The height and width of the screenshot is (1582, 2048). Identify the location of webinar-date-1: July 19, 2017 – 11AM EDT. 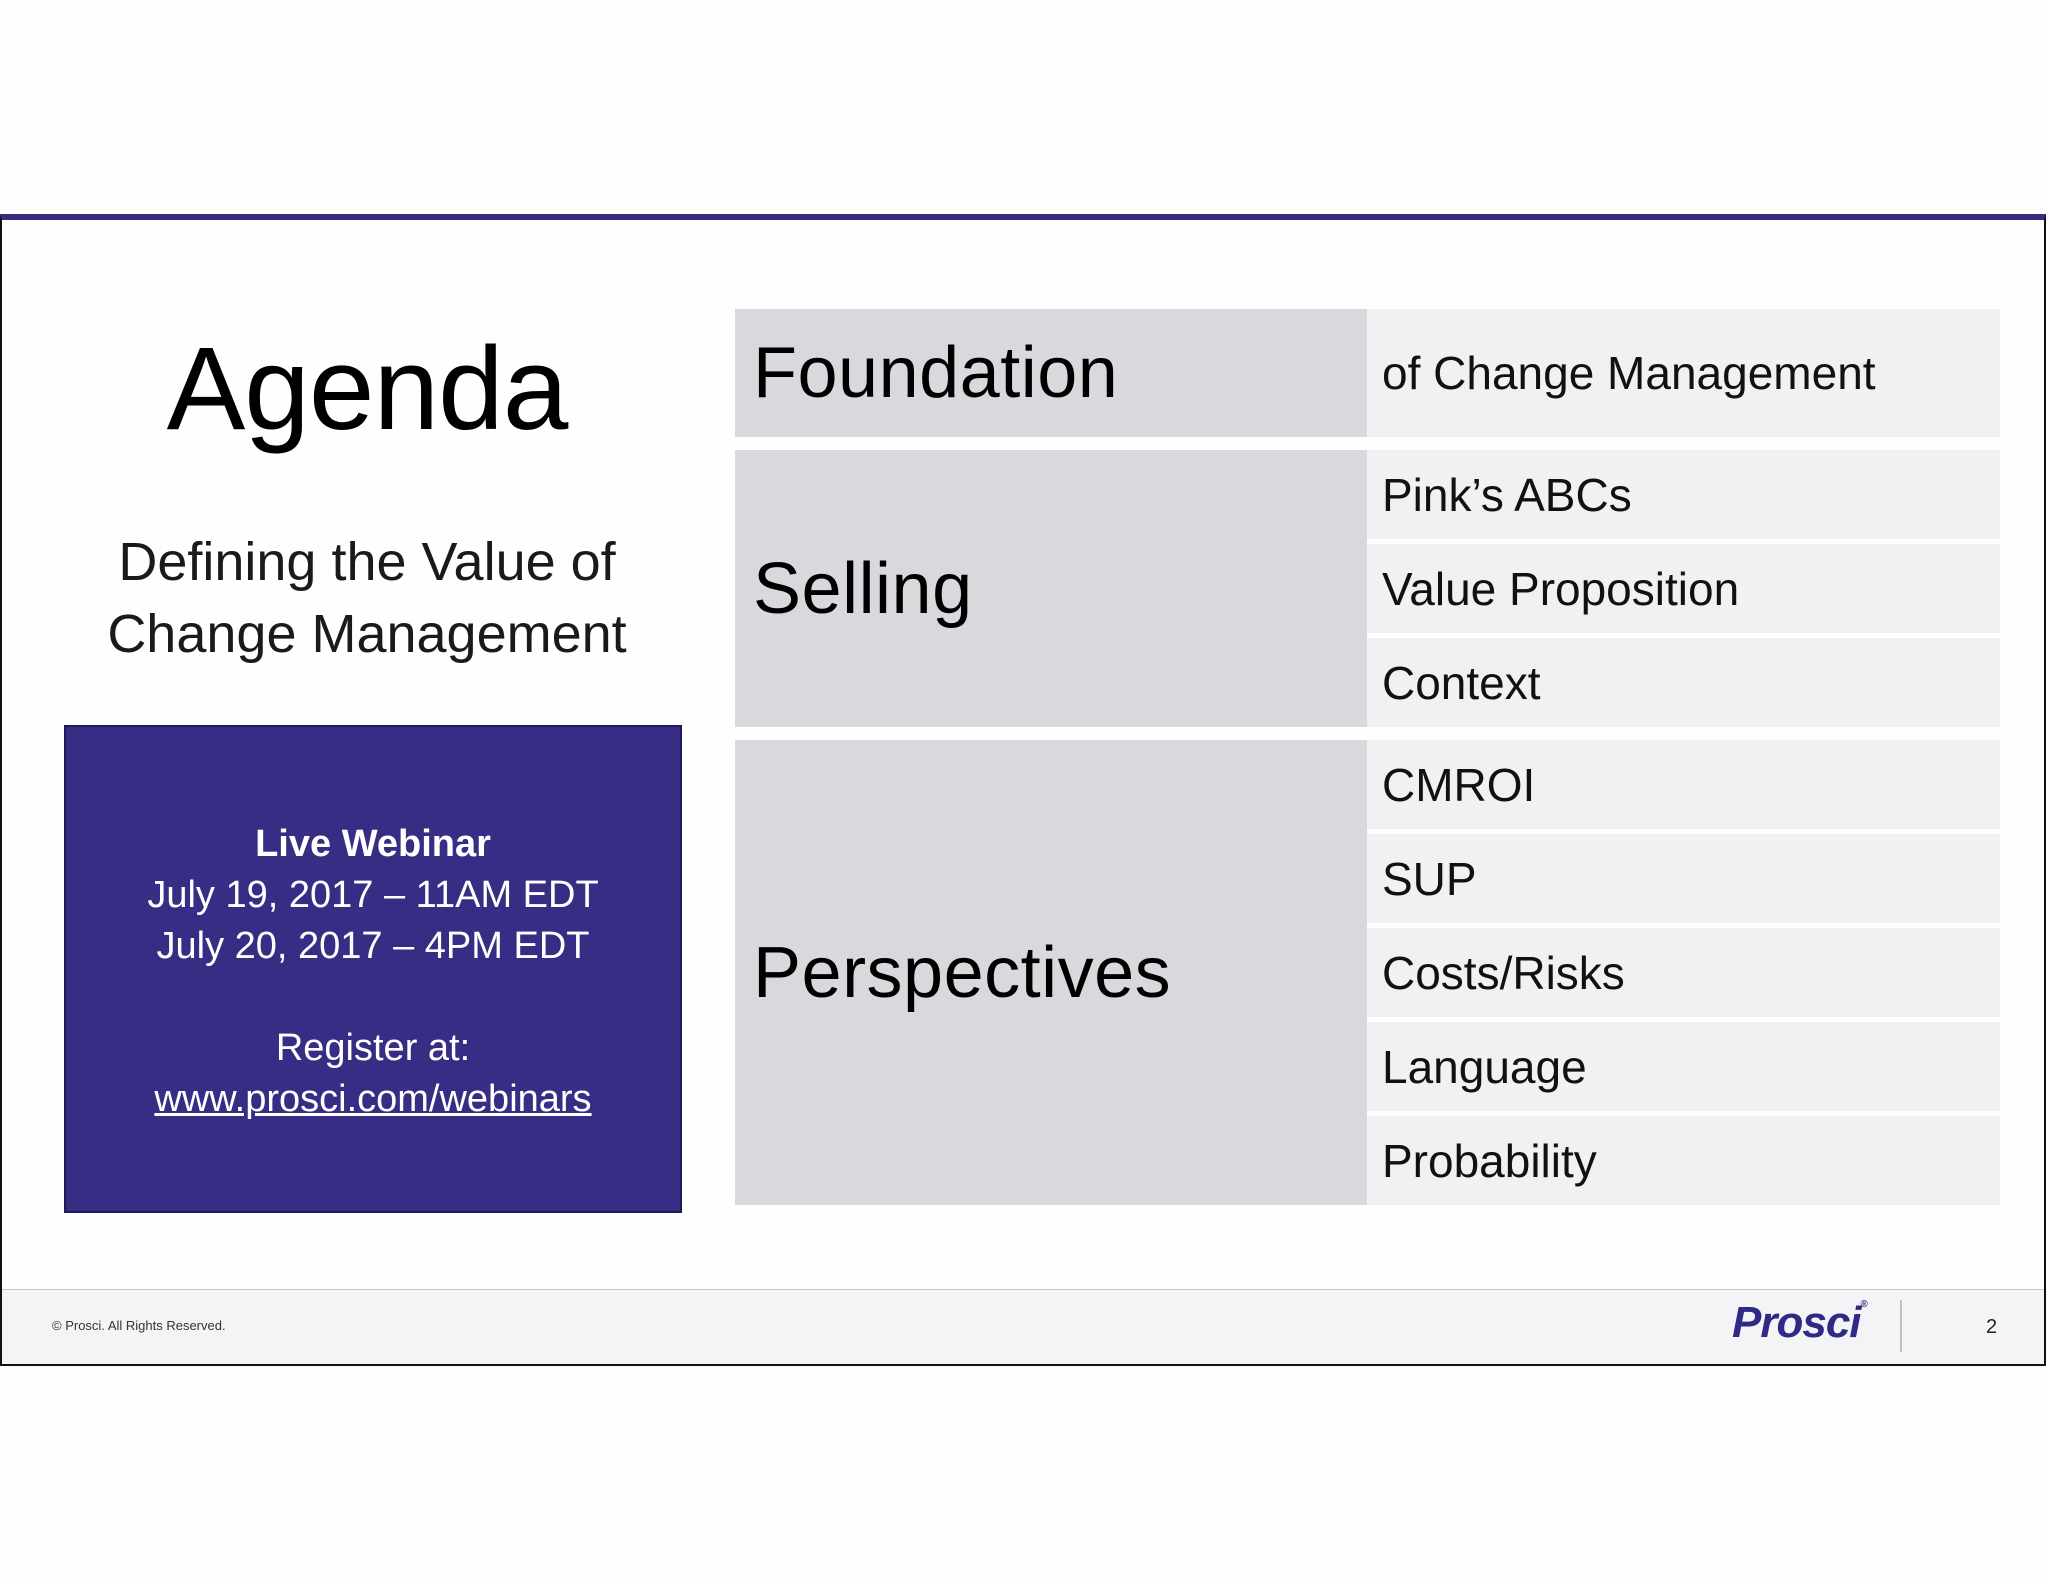
(373, 895).